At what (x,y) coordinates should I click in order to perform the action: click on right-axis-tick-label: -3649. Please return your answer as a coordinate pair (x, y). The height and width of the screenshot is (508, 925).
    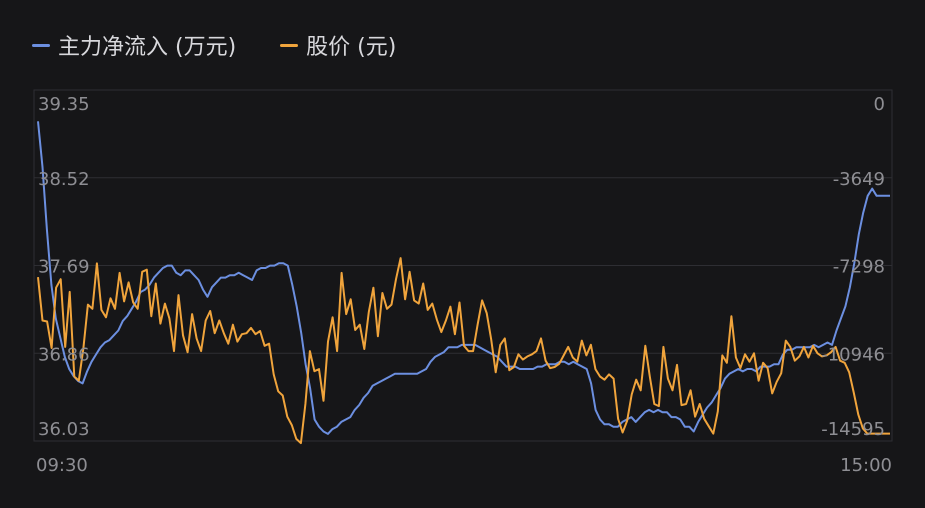
    Looking at the image, I should click on (859, 179).